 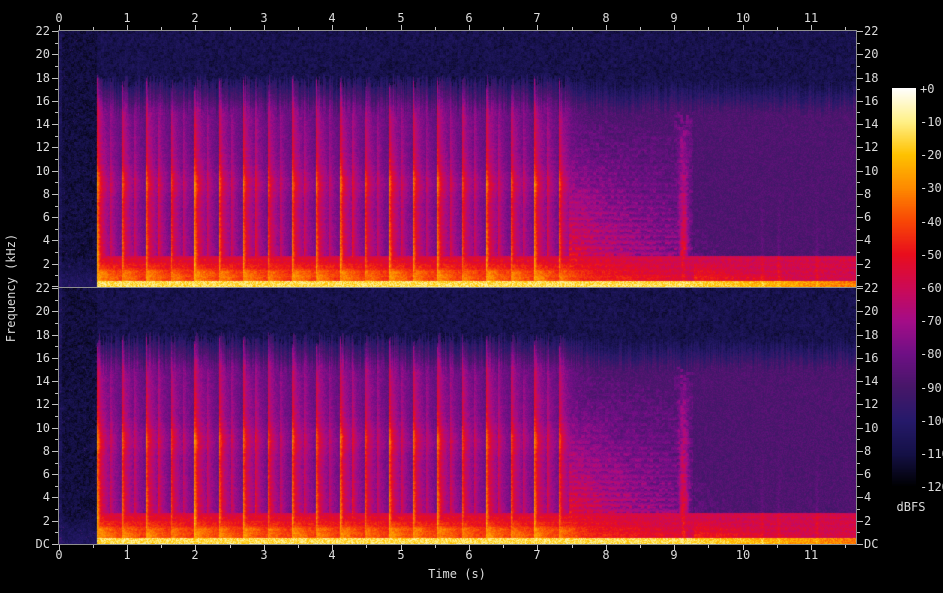 I want to click on db-tick-label: -50, so click(x=931, y=255).